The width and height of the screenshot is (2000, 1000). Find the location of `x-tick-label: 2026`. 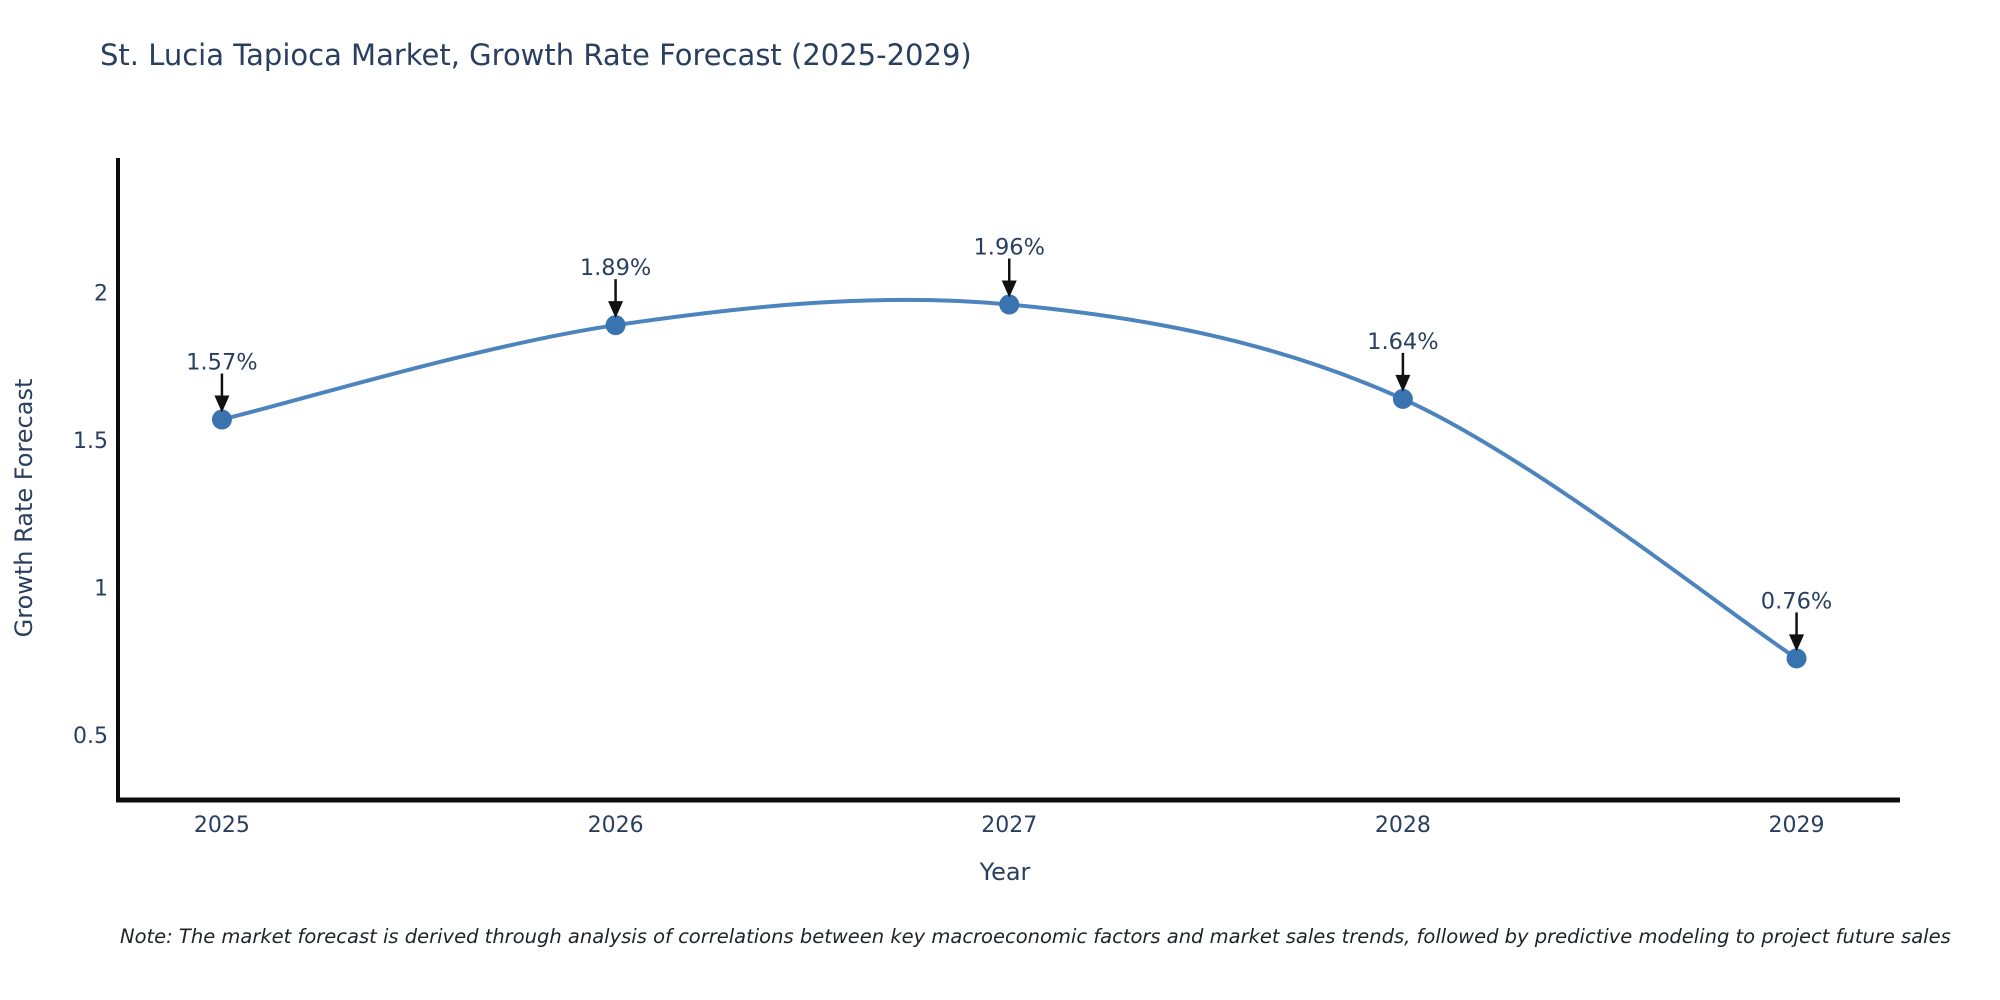

x-tick-label: 2026 is located at coordinates (616, 825).